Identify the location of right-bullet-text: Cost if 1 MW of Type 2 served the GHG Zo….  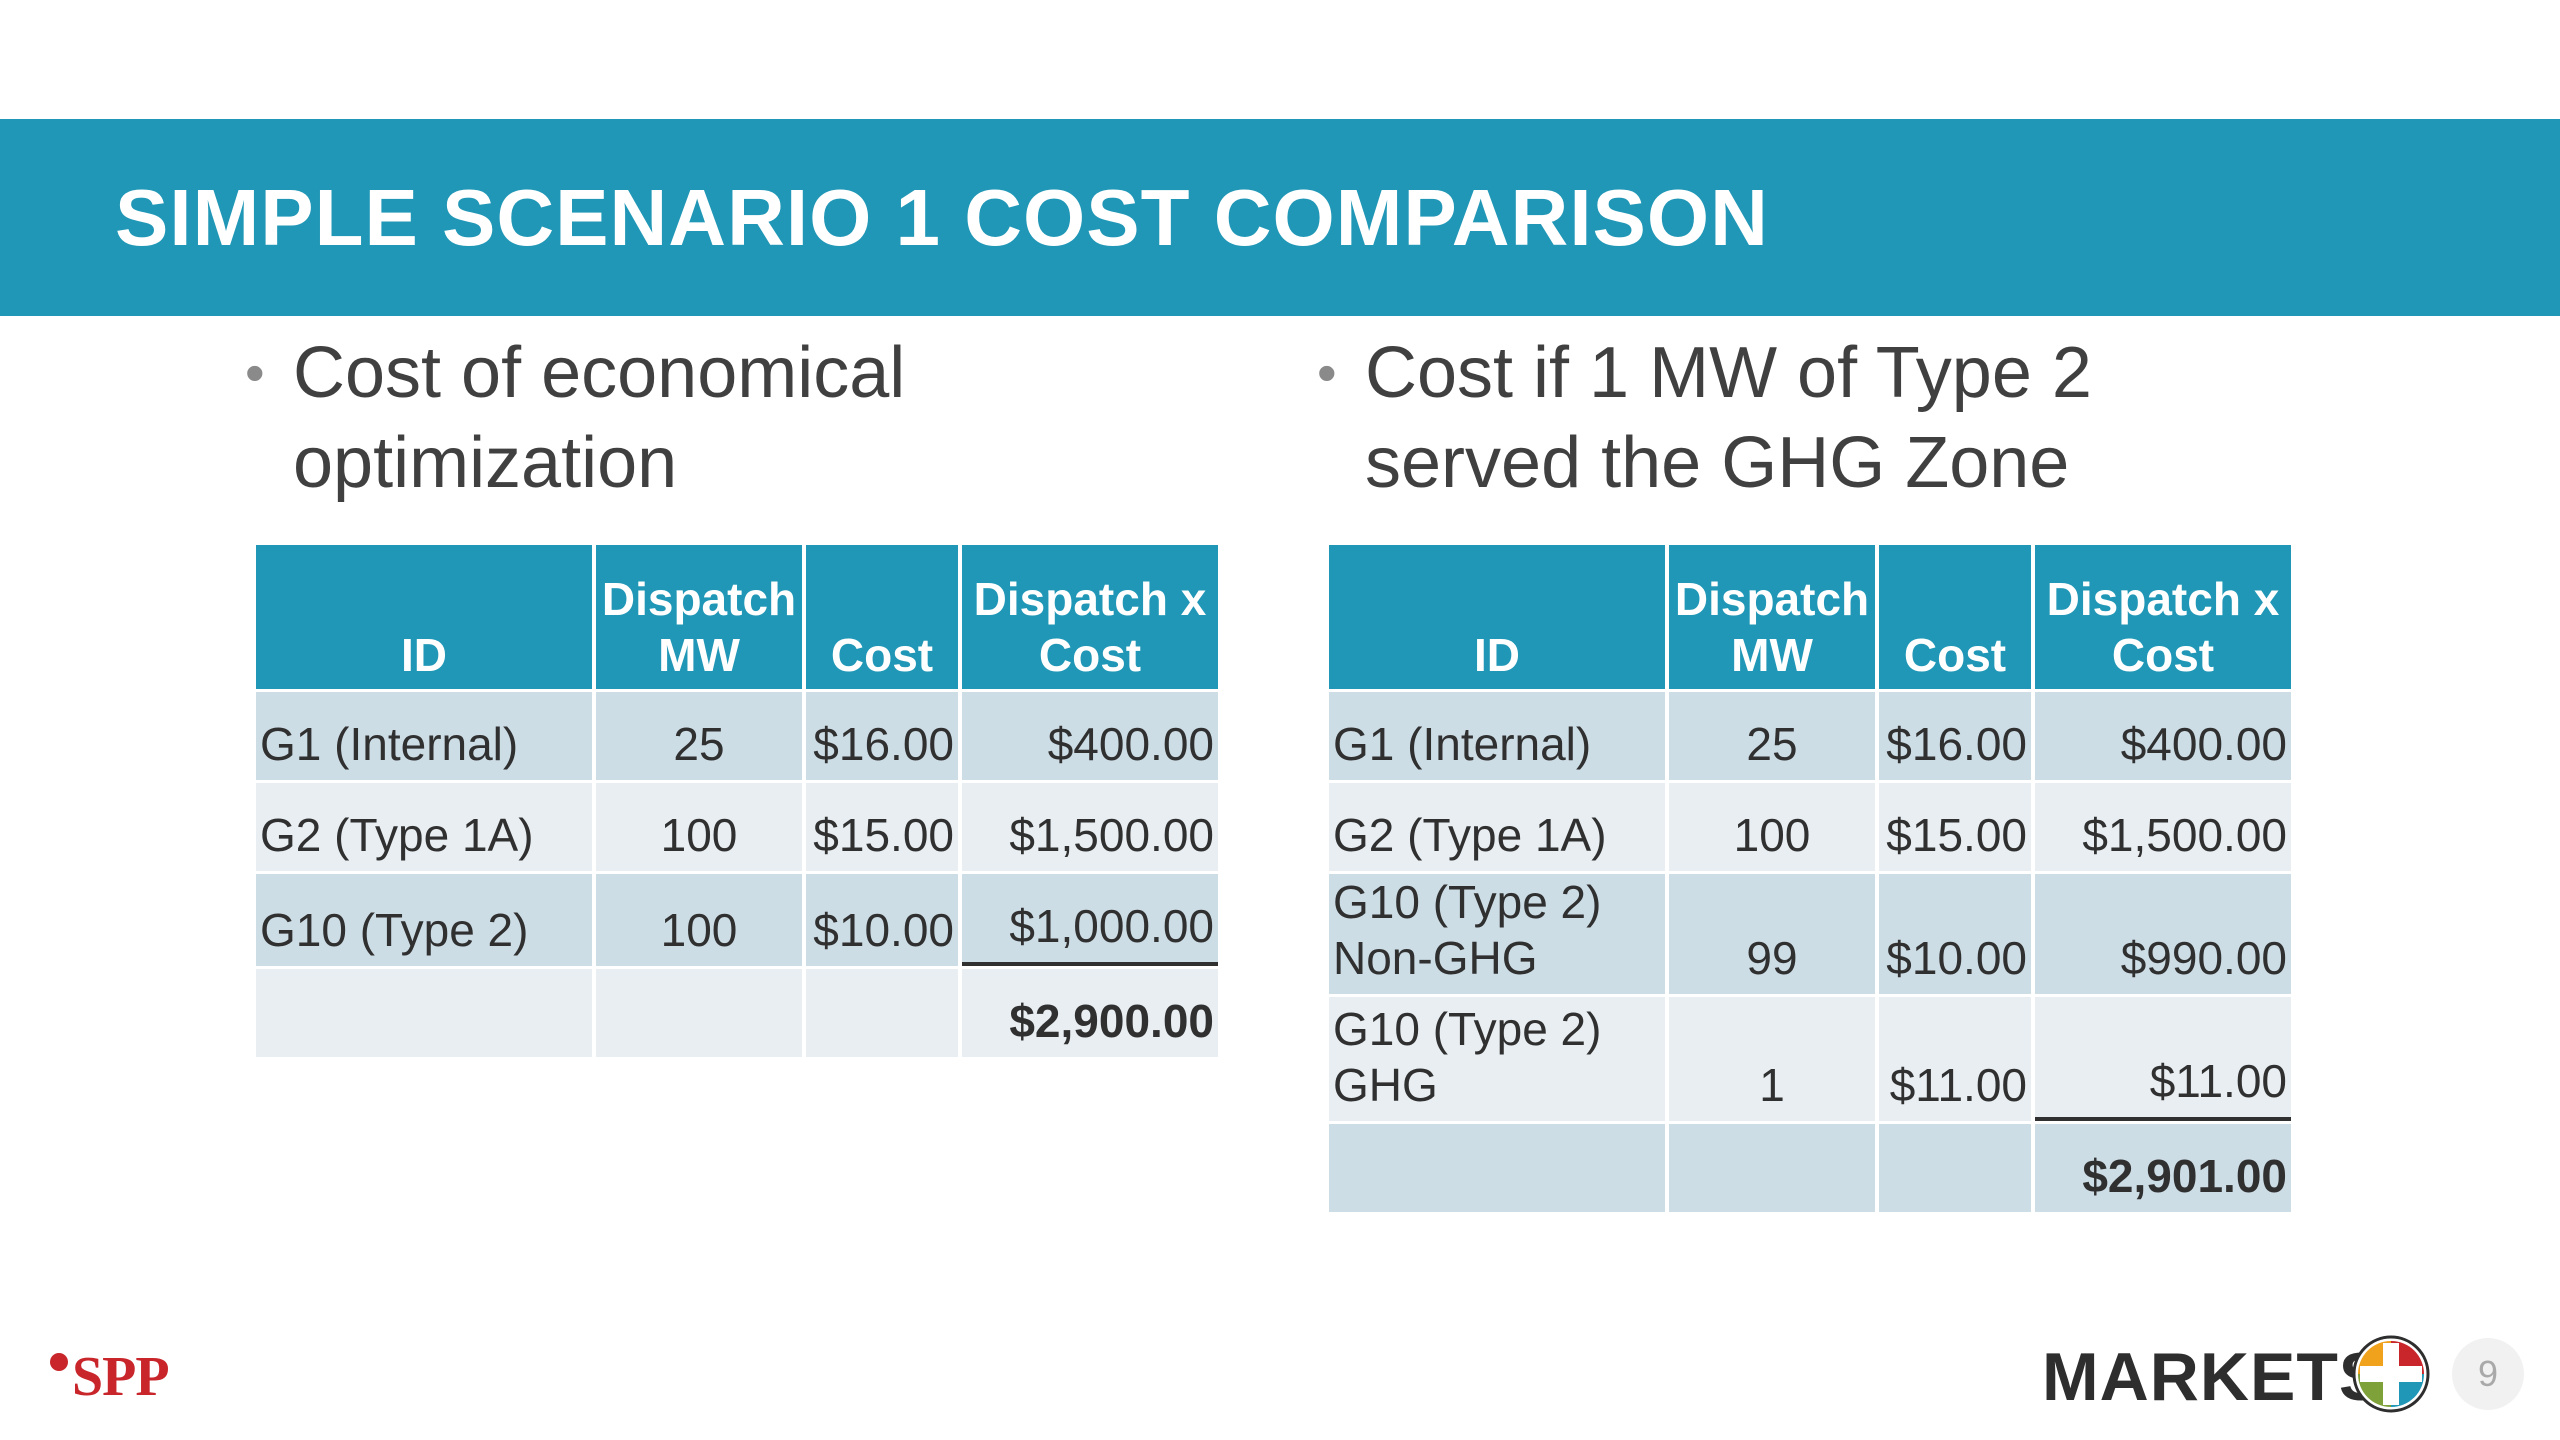
(1728, 418).